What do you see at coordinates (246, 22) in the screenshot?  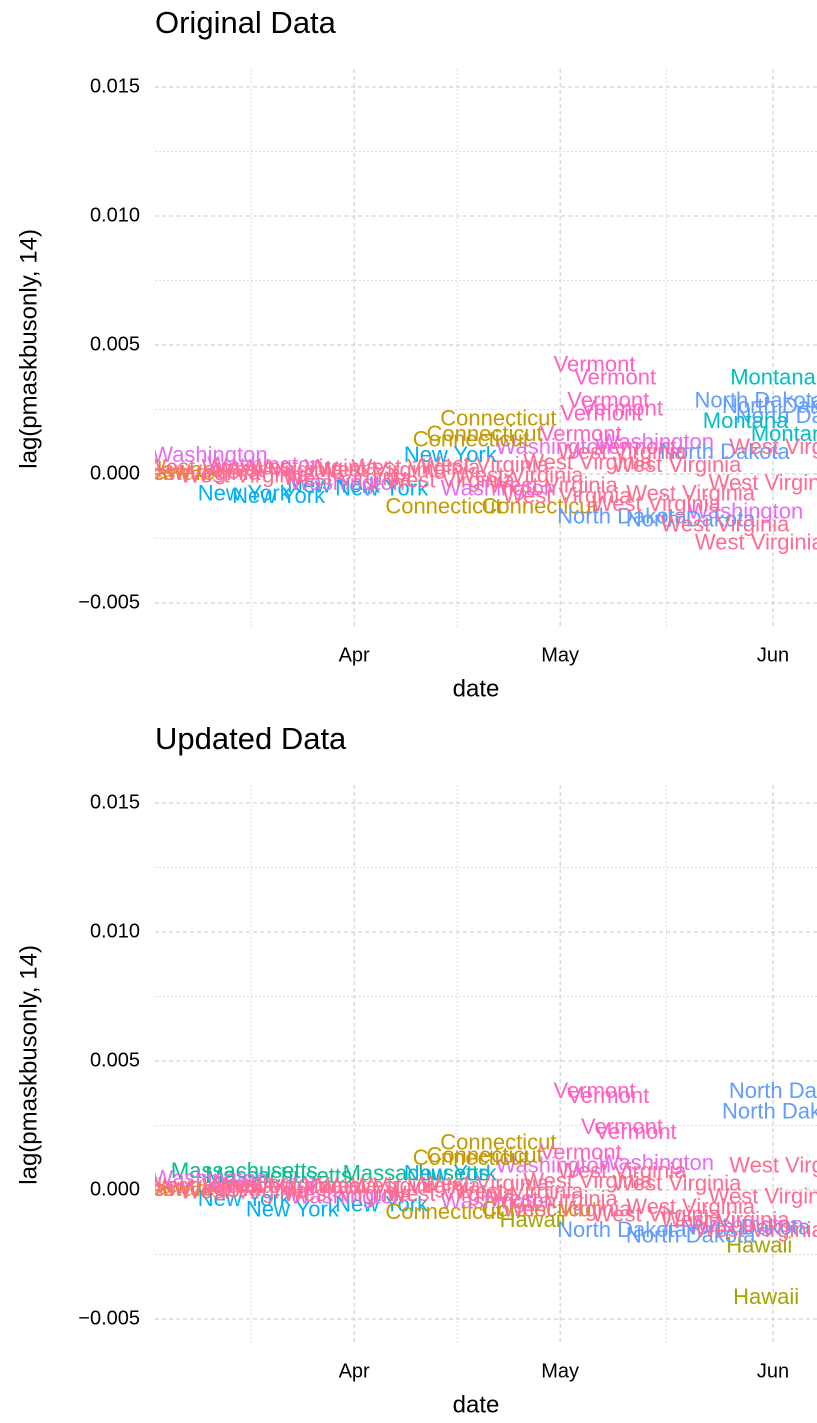 I see `chart-title: Original Data` at bounding box center [246, 22].